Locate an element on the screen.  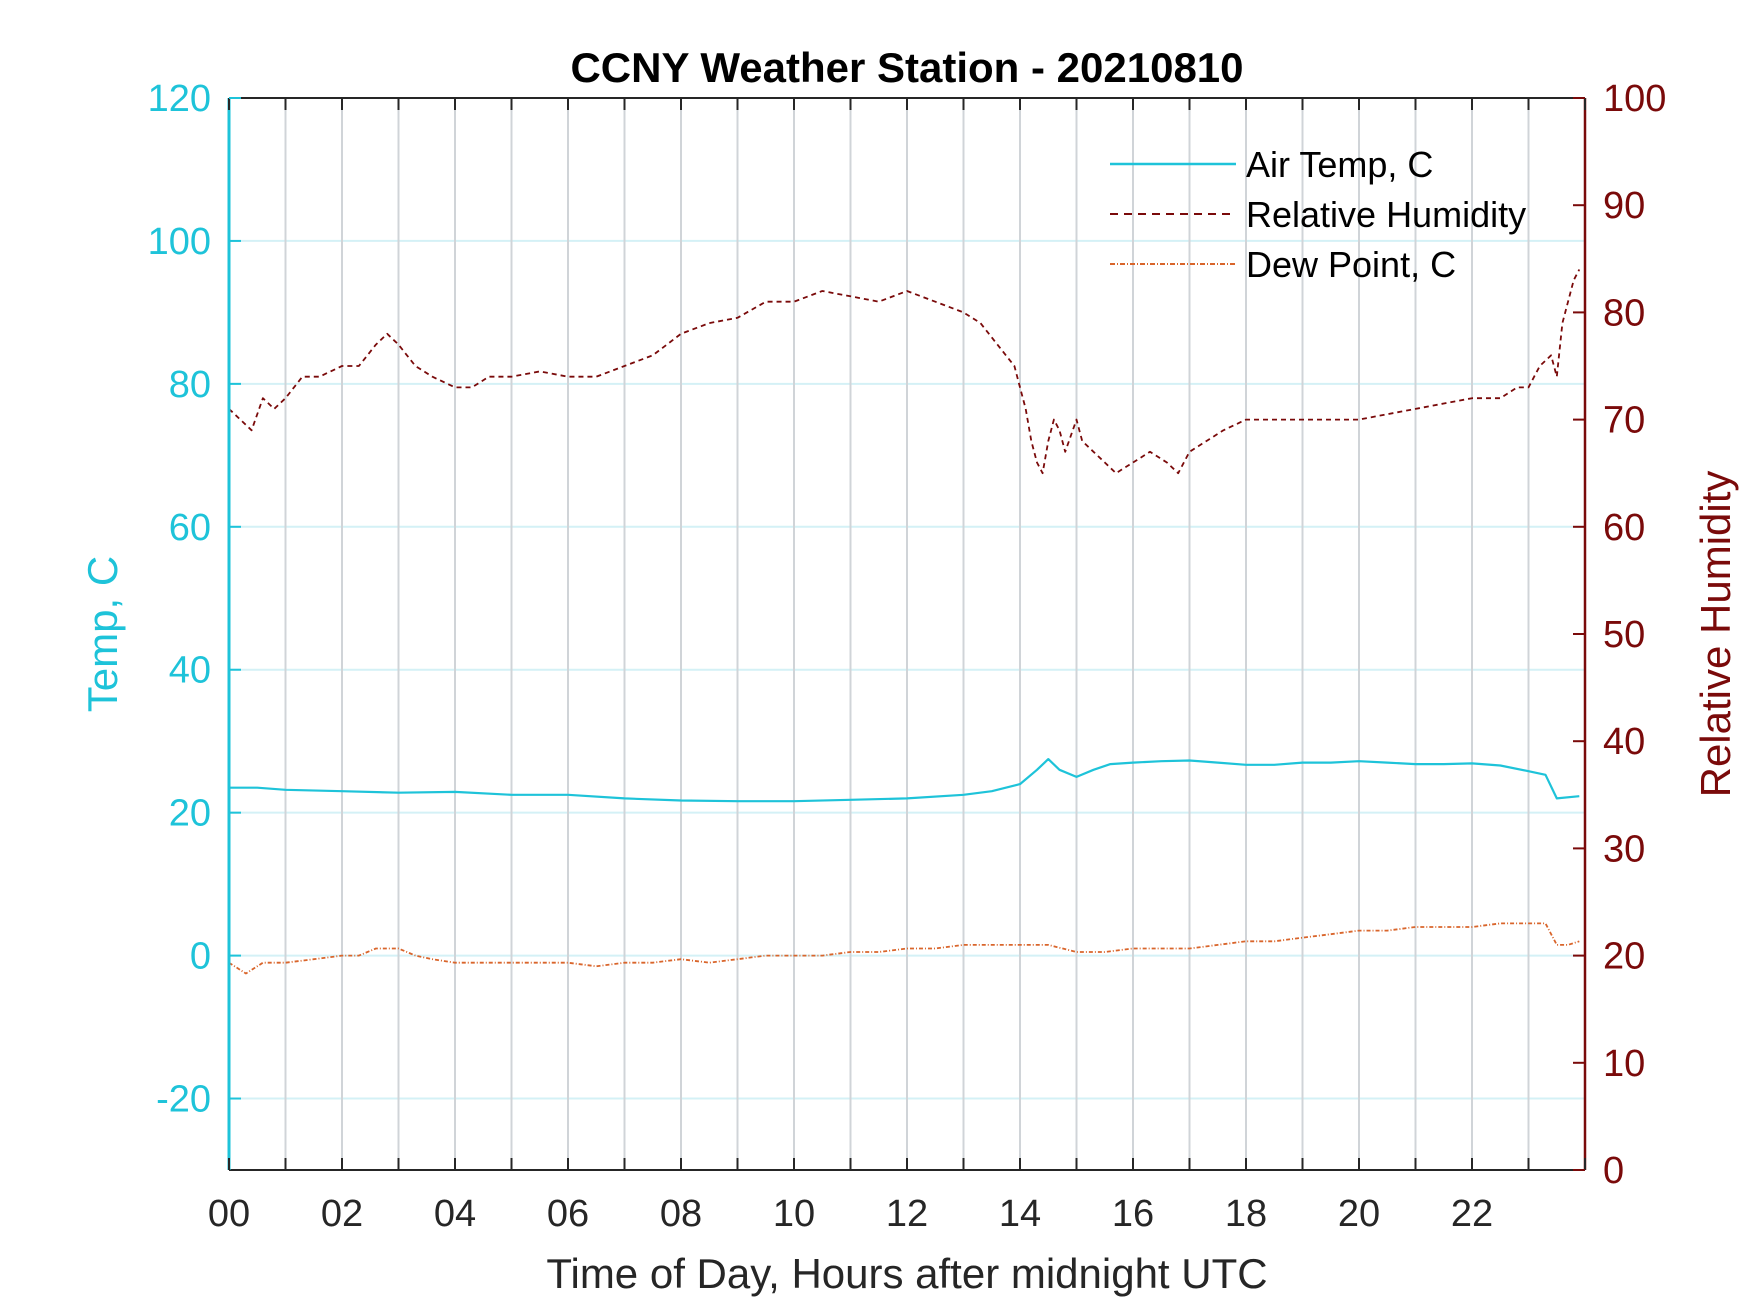
x-tick-label: 04 is located at coordinates (455, 1214).